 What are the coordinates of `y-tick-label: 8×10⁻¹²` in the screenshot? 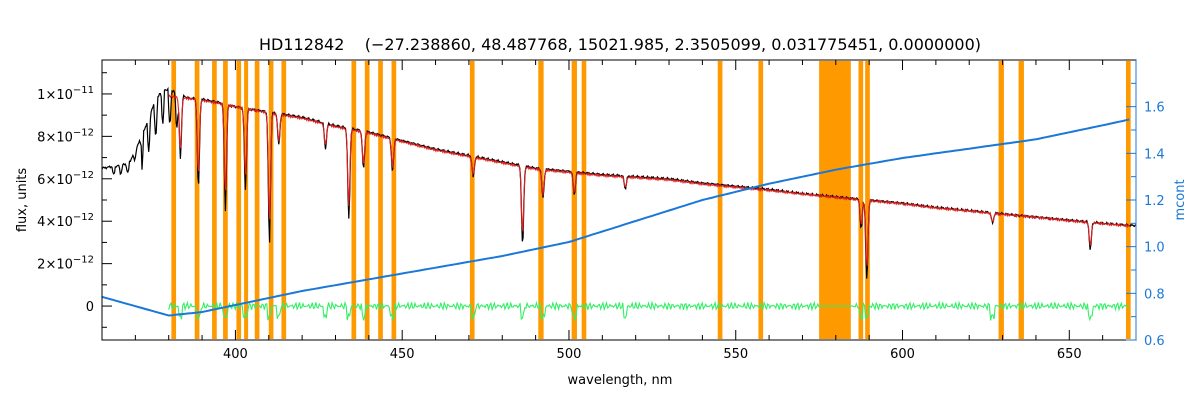 It's located at (65, 136).